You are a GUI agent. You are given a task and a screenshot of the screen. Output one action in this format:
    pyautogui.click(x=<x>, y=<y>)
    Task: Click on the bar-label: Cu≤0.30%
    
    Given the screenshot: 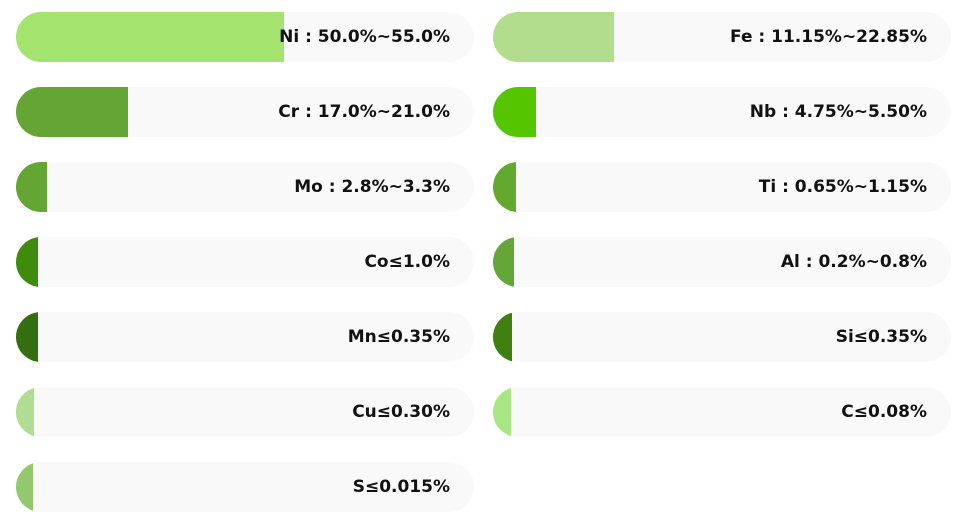 What is the action you would take?
    pyautogui.click(x=401, y=412)
    